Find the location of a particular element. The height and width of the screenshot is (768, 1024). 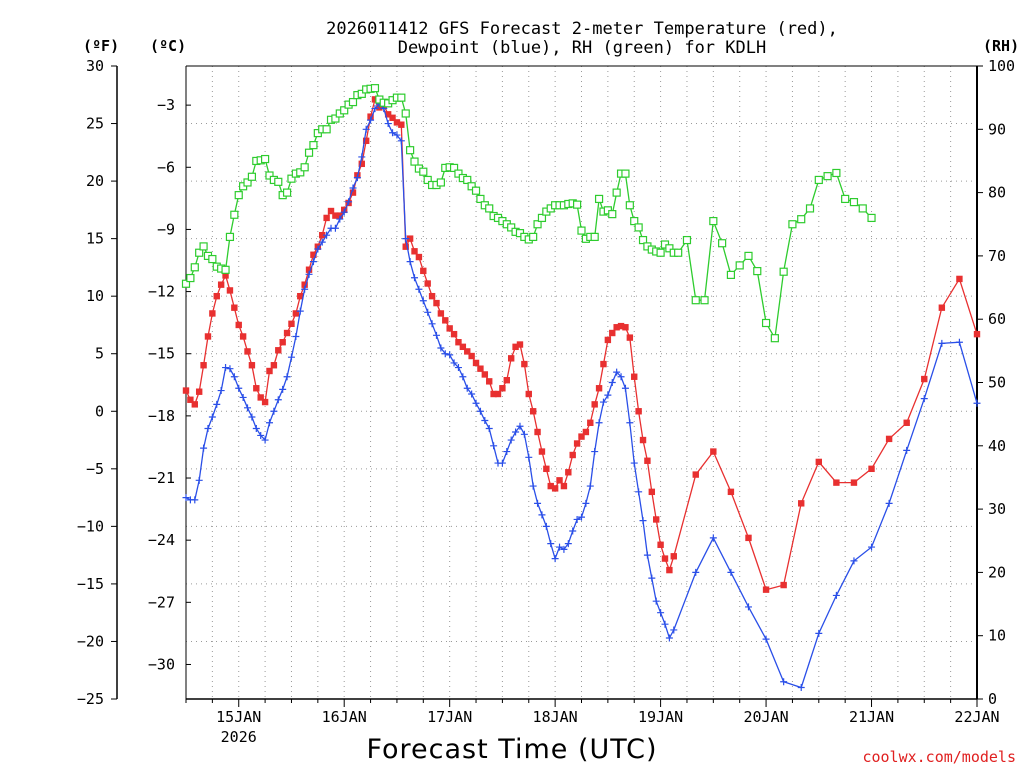

x-axis-title: Forecast Time (UTC) is located at coordinates (511, 749).